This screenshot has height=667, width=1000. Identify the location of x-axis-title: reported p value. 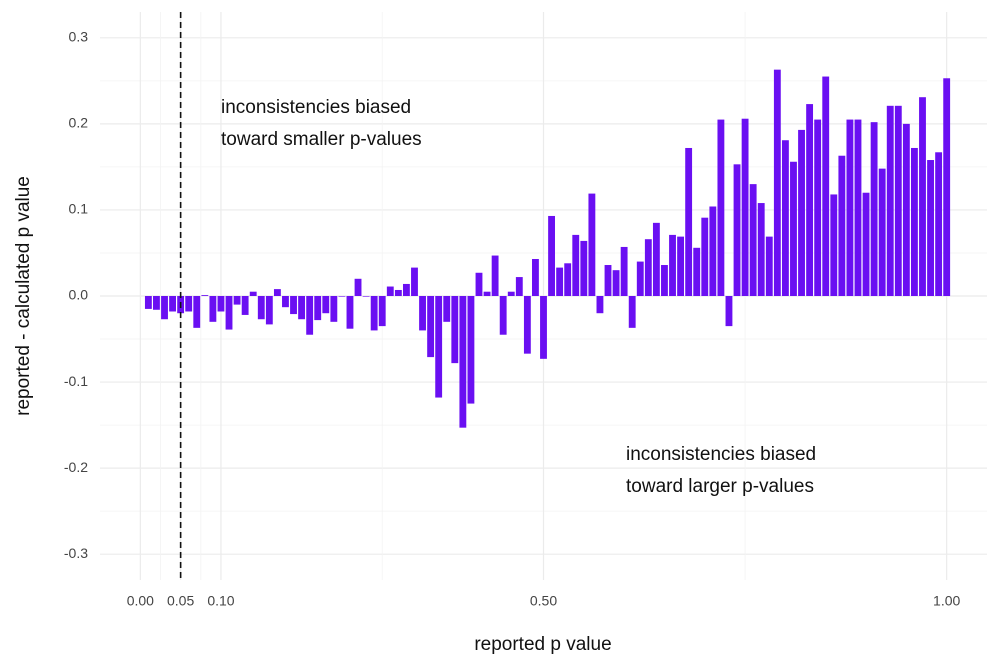
(542, 644).